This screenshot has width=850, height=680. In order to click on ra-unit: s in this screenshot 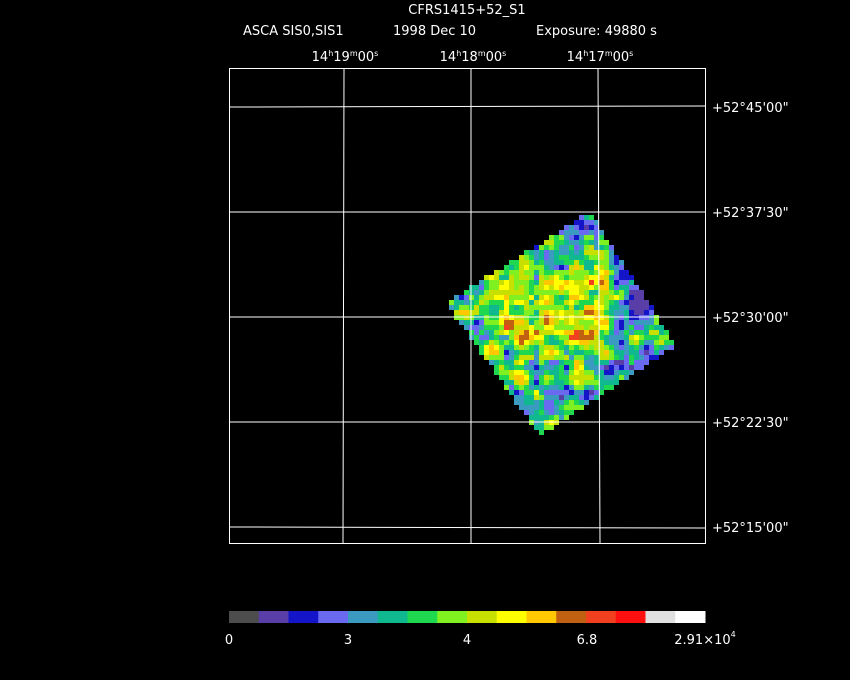, I will do `click(631, 53)`.